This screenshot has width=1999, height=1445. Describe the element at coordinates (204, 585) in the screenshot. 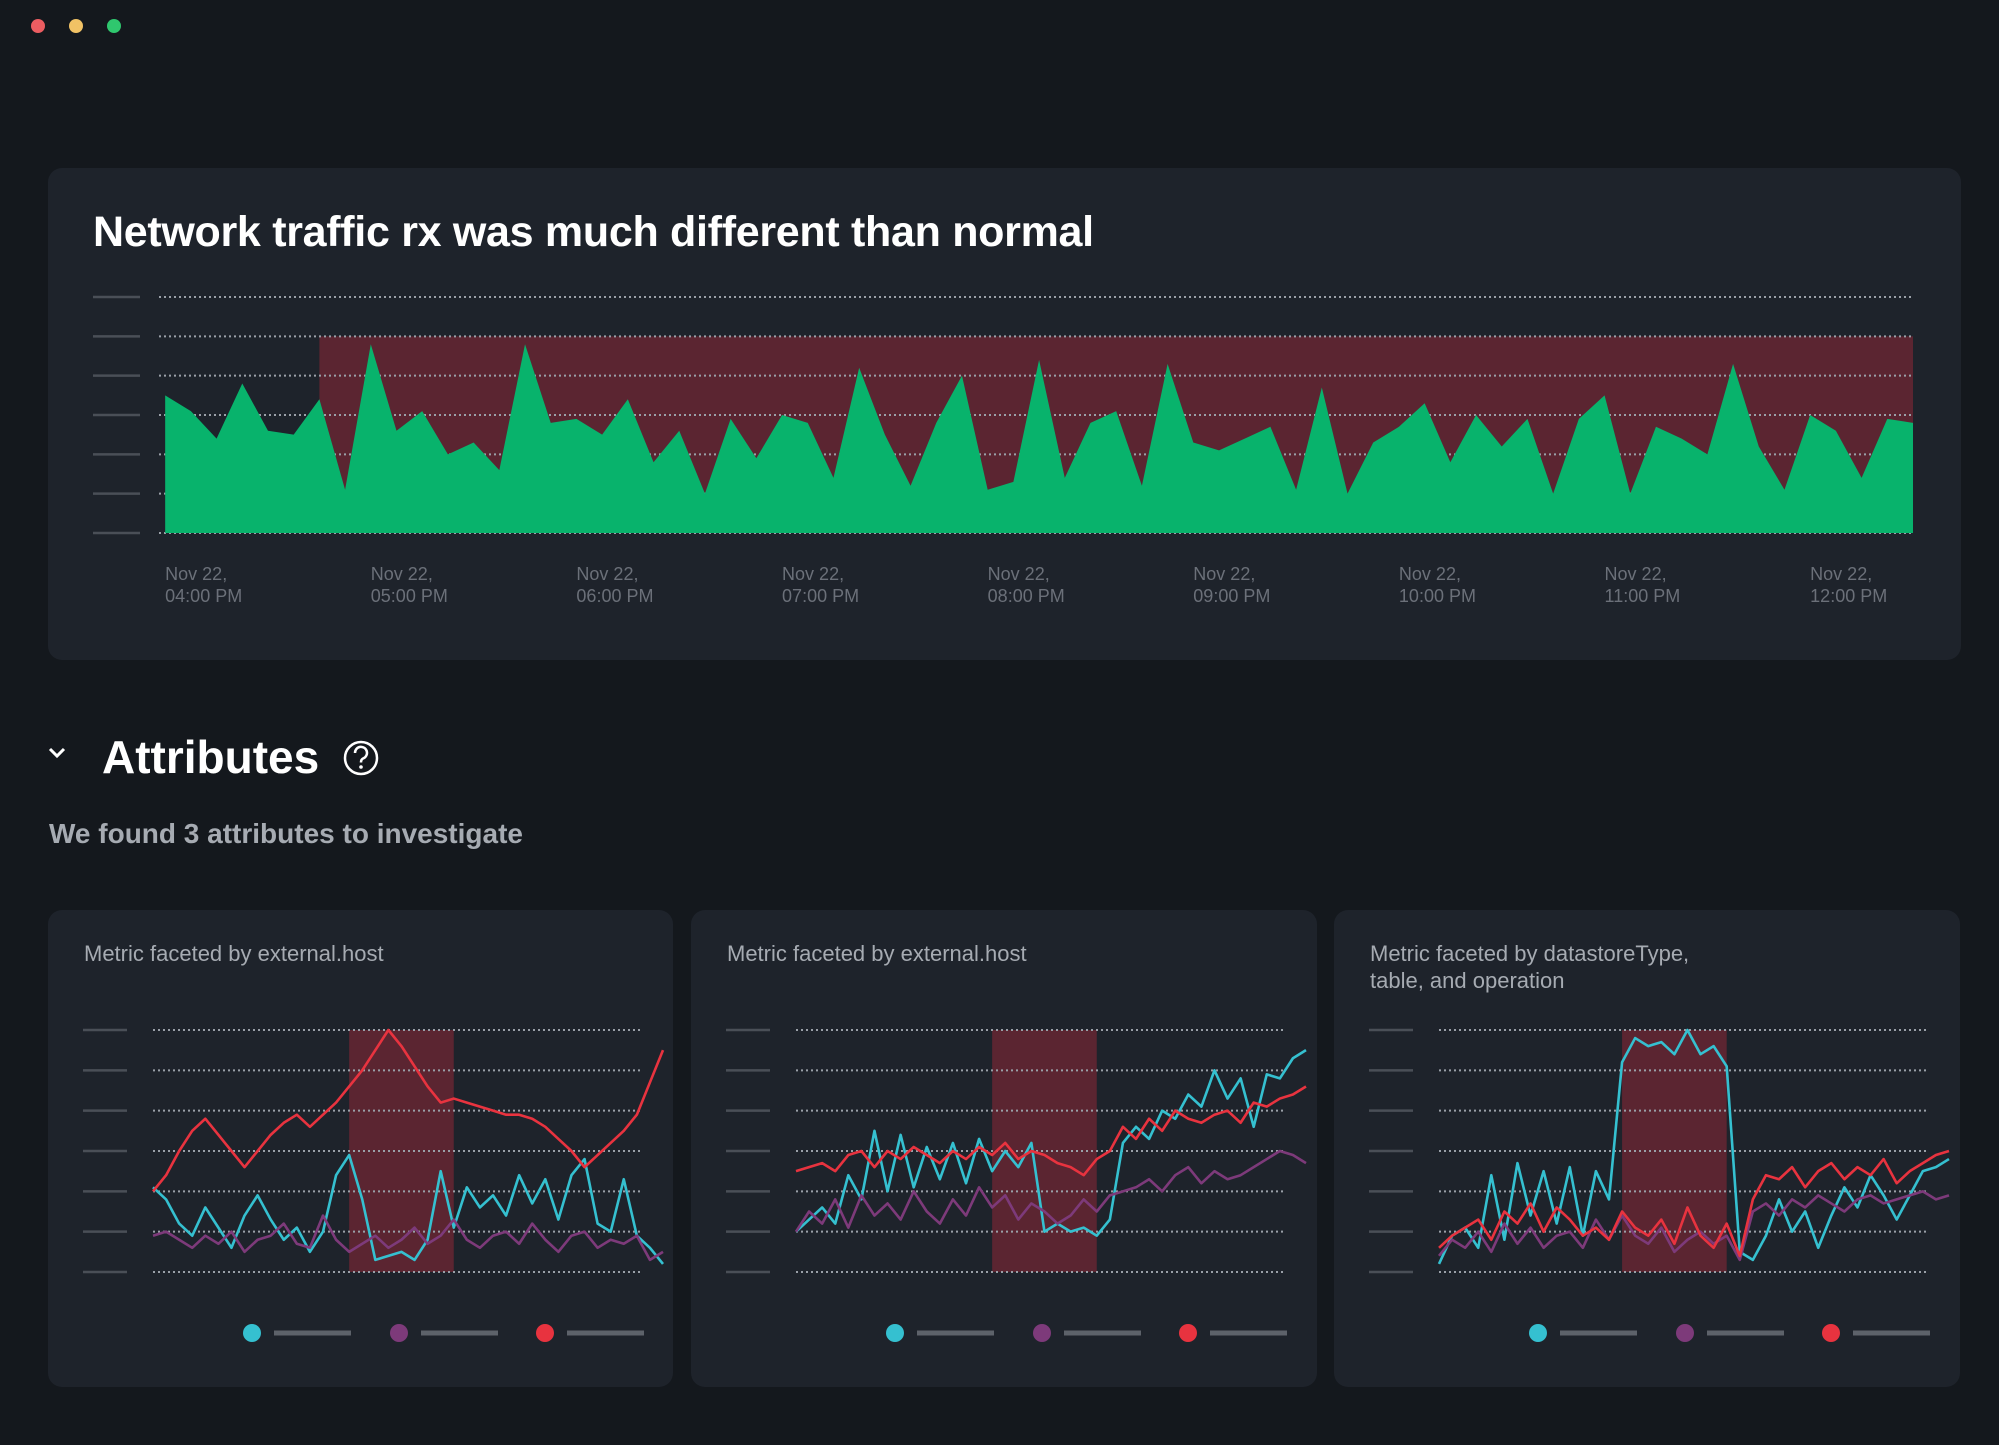

I see `x-tick-label: Nov 22, 04:00 PM` at that location.